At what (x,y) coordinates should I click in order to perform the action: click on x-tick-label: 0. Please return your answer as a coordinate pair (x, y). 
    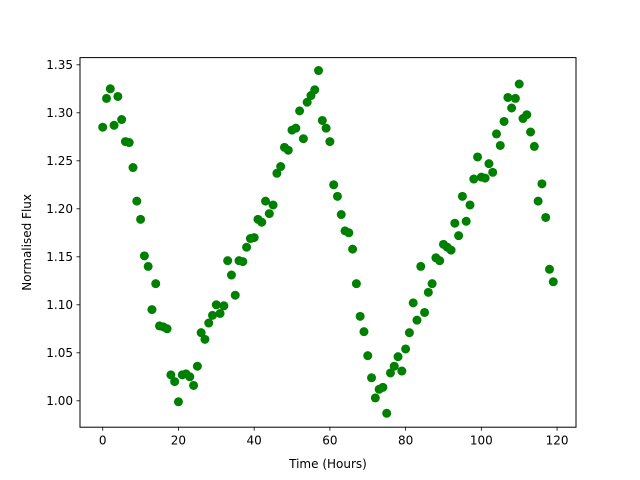
    Looking at the image, I should click on (103, 441).